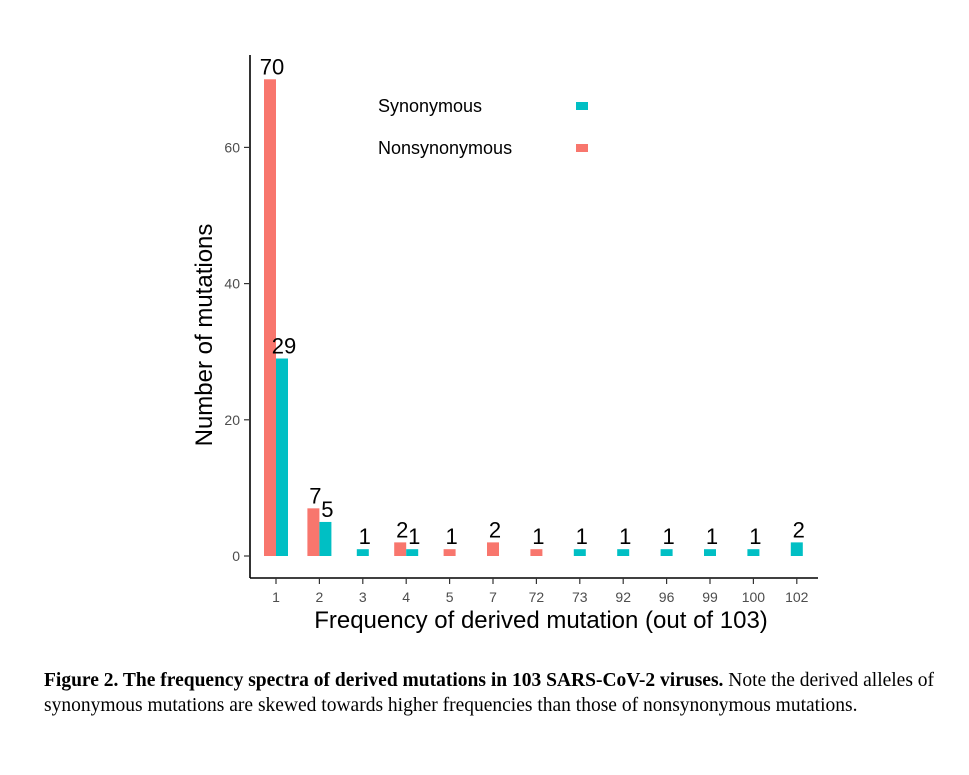 The image size is (969, 775). I want to click on x-tick-label: 2, so click(320, 597).